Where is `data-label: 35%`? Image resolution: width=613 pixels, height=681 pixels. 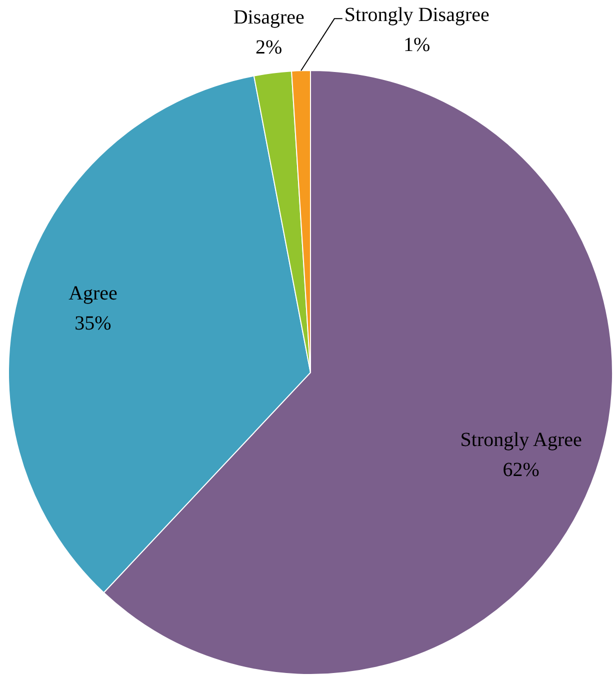
data-label: 35% is located at coordinates (93, 323).